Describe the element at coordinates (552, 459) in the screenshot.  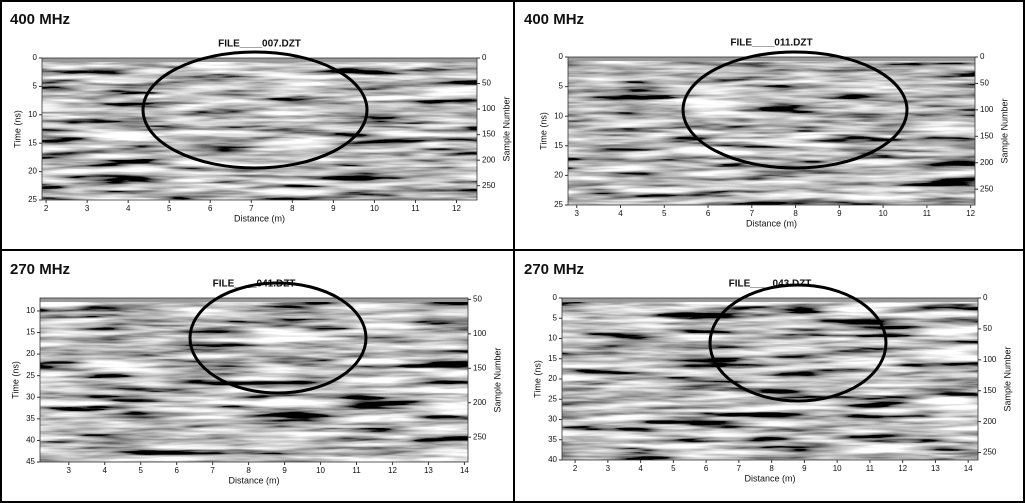
I see `y-tick-label: 40` at that location.